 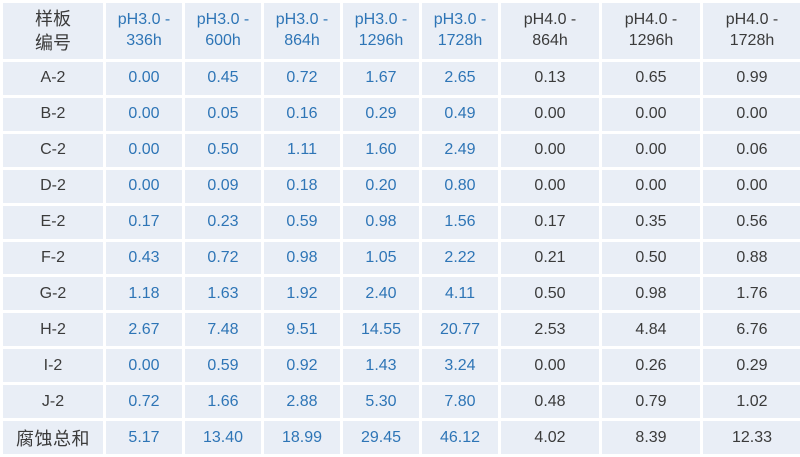 What do you see at coordinates (460, 78) in the screenshot?
I see `table-cell: 2.65` at bounding box center [460, 78].